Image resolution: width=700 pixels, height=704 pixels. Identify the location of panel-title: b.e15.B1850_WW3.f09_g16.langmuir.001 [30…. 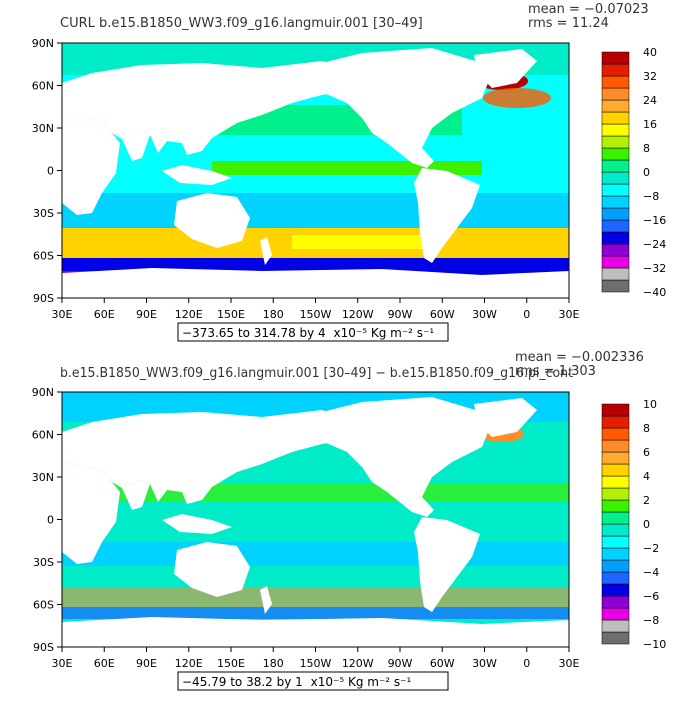
(316, 373).